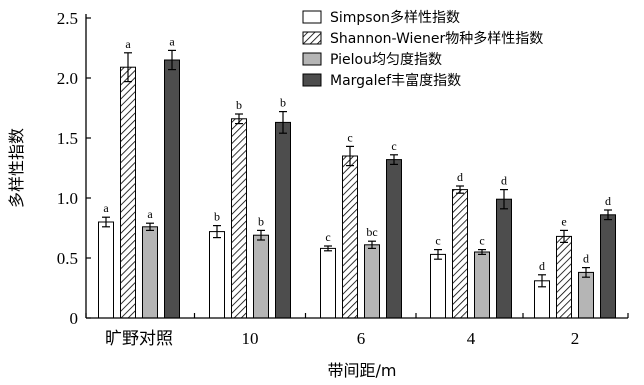 The height and width of the screenshot is (385, 644). Describe the element at coordinates (436, 38) in the screenshot. I see `legend-label: Shannon-Wiener物种多样性指数` at that location.